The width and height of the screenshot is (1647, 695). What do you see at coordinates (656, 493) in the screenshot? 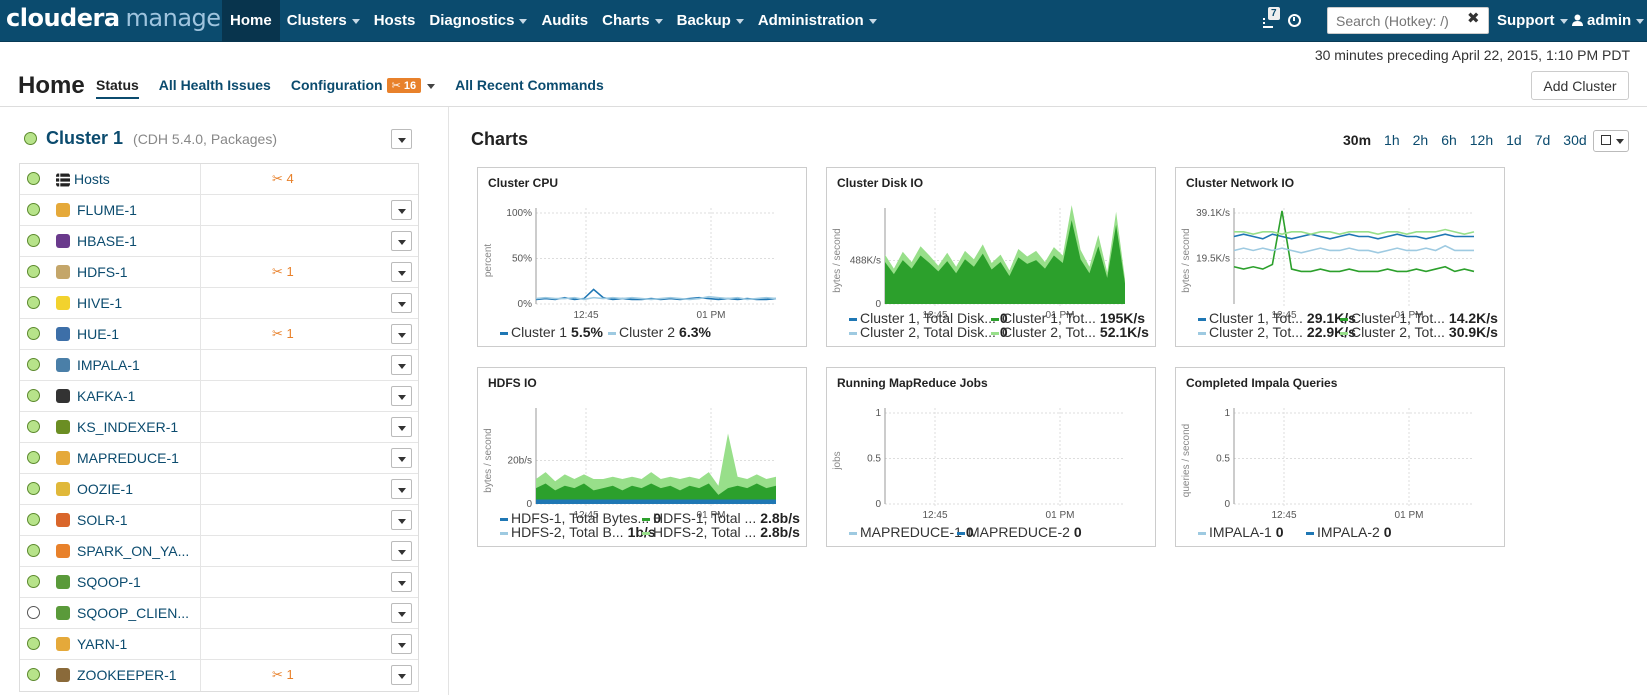
I see `series-area` at bounding box center [656, 493].